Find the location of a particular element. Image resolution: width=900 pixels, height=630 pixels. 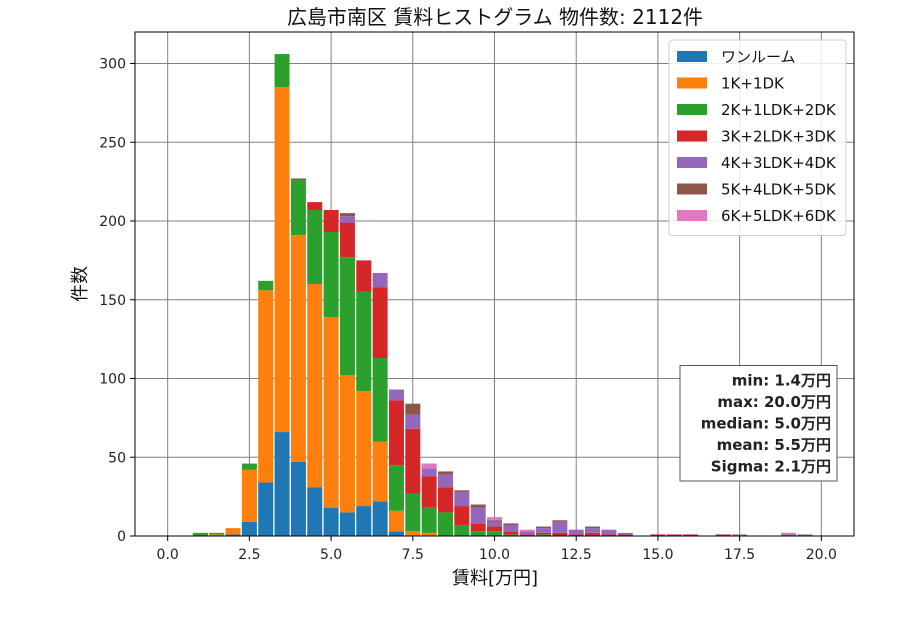

y-tick-label: 250 is located at coordinates (112, 143).